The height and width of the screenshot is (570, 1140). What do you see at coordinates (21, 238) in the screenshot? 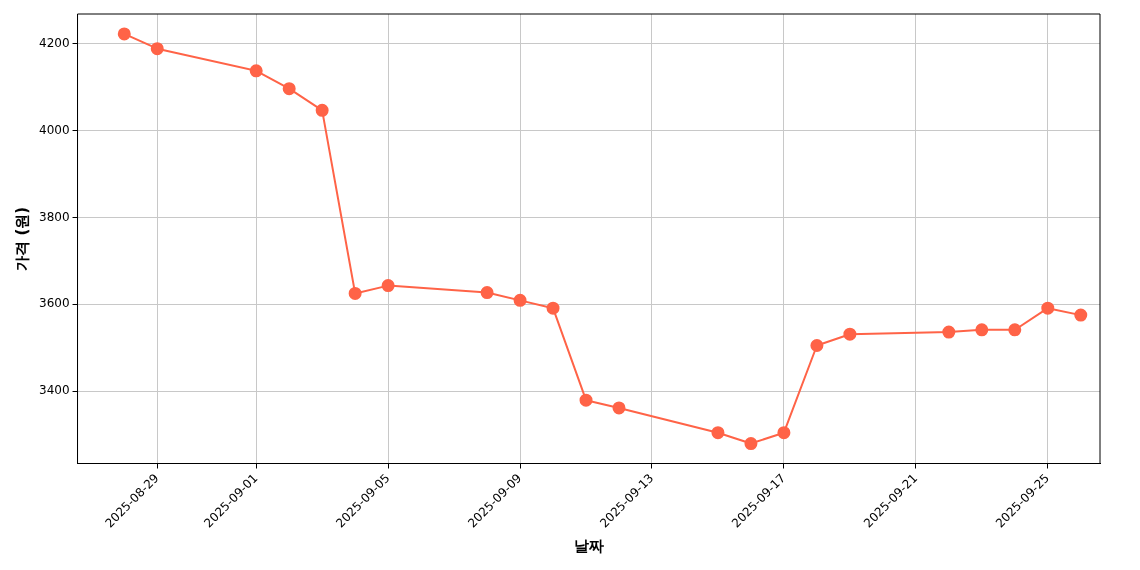
I see `y-axis-title: 가격 (원)` at bounding box center [21, 238].